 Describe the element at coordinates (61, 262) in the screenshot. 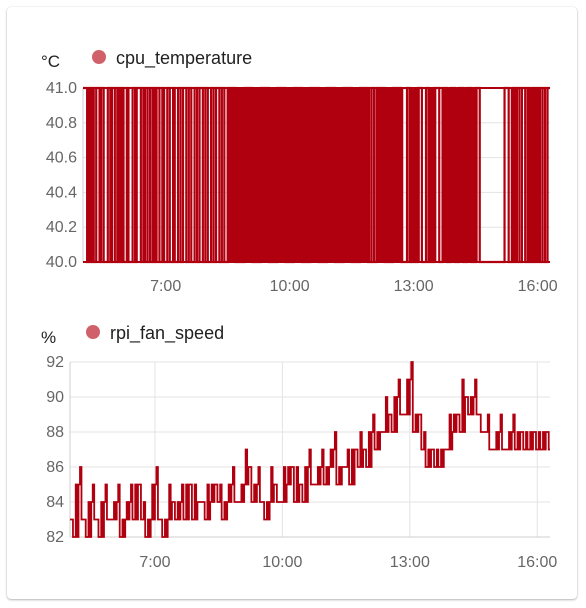

I see `y-tick-label: 40.0` at that location.